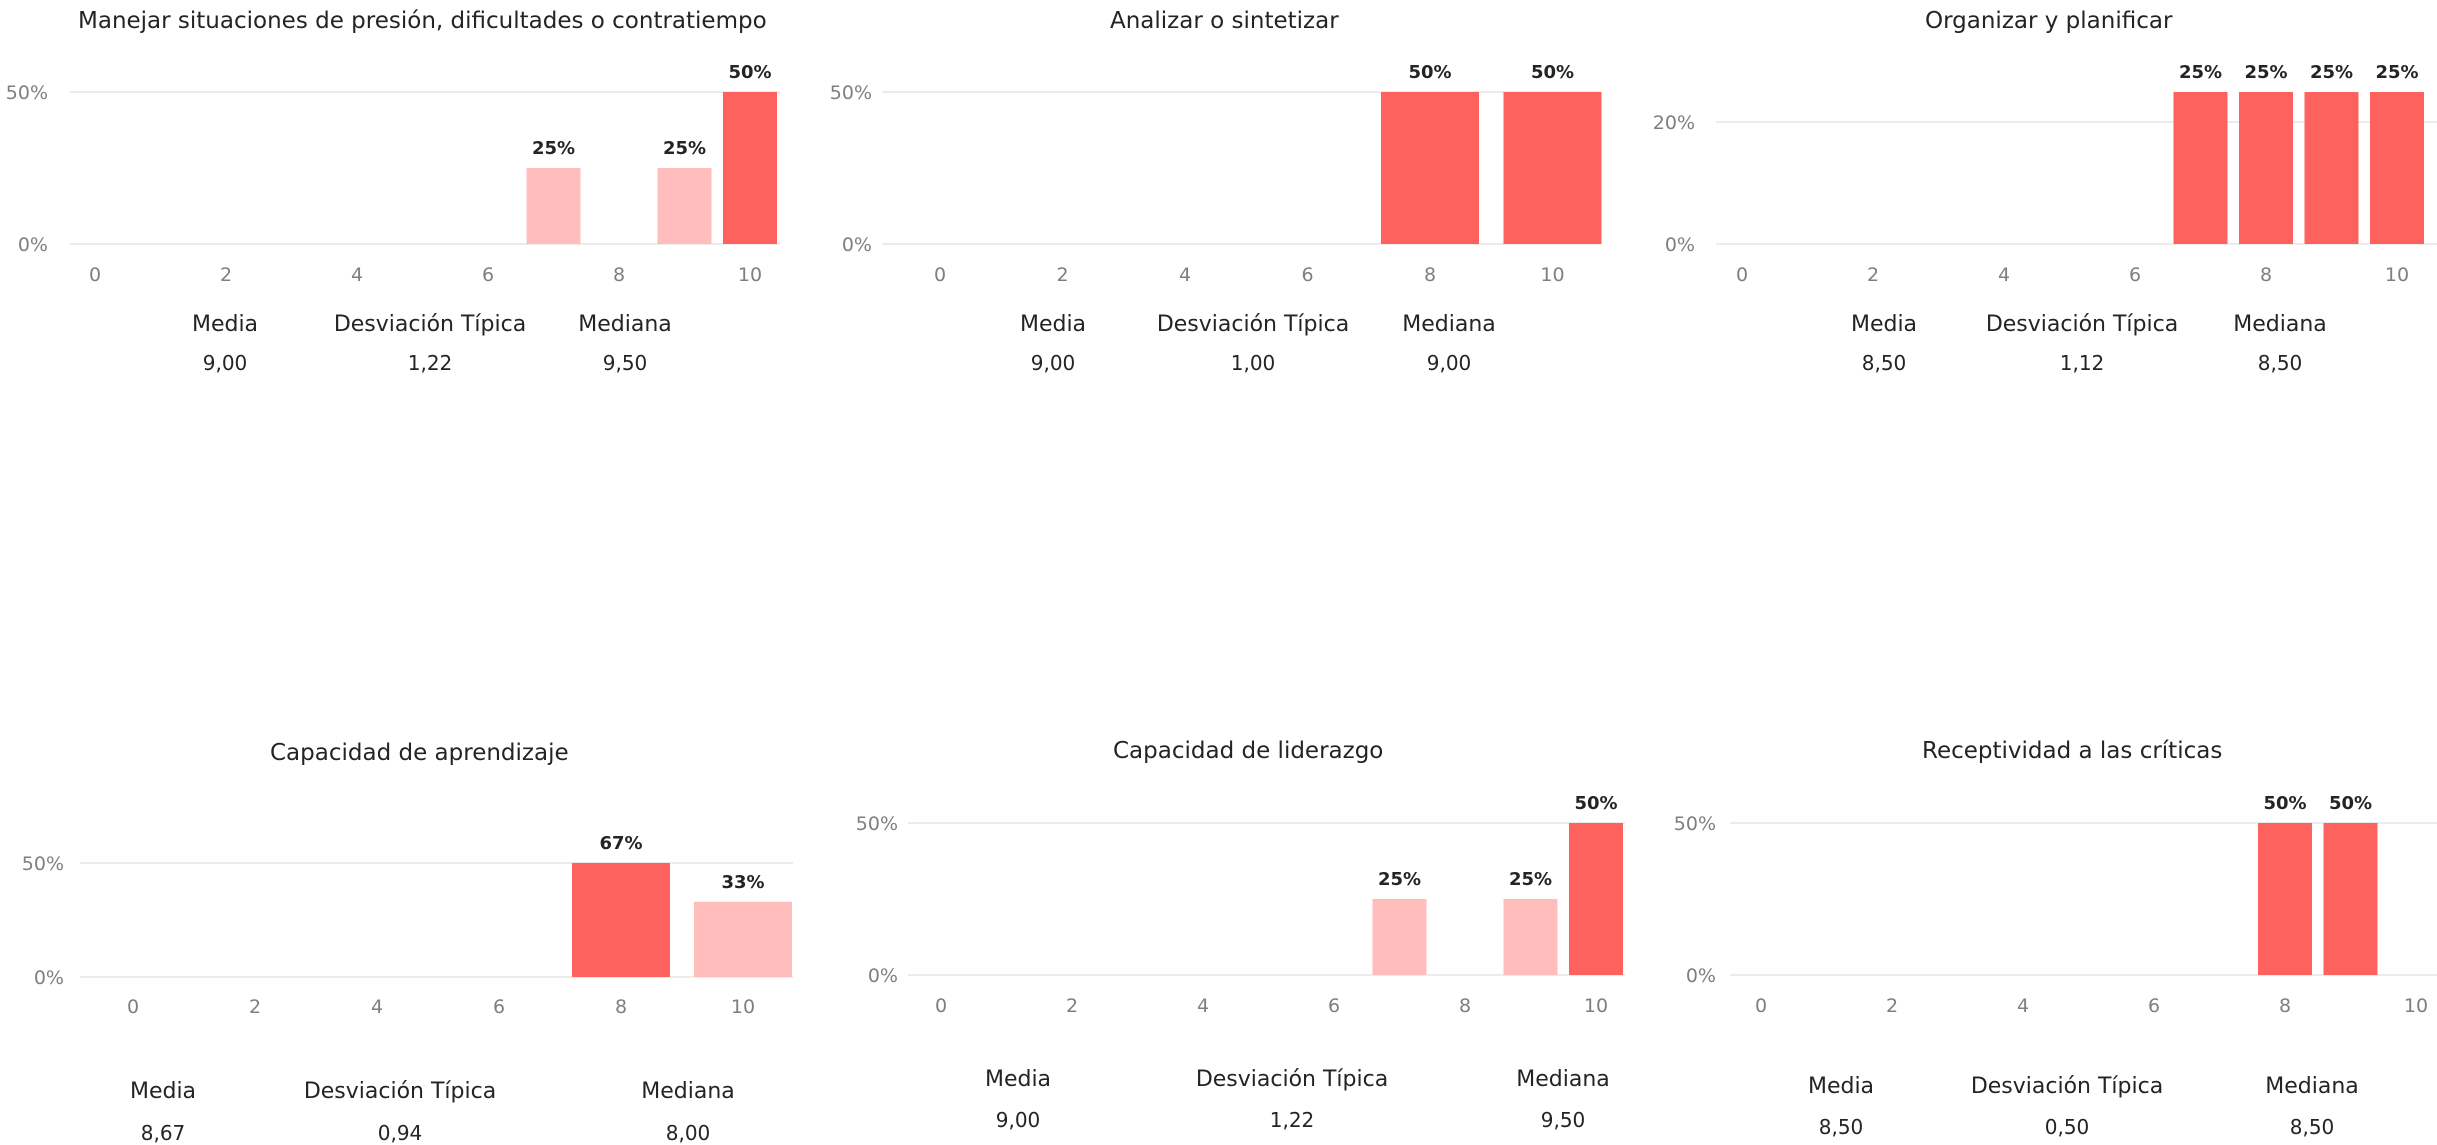  I want to click on stat-value-mean: 8,50, so click(1841, 1127).